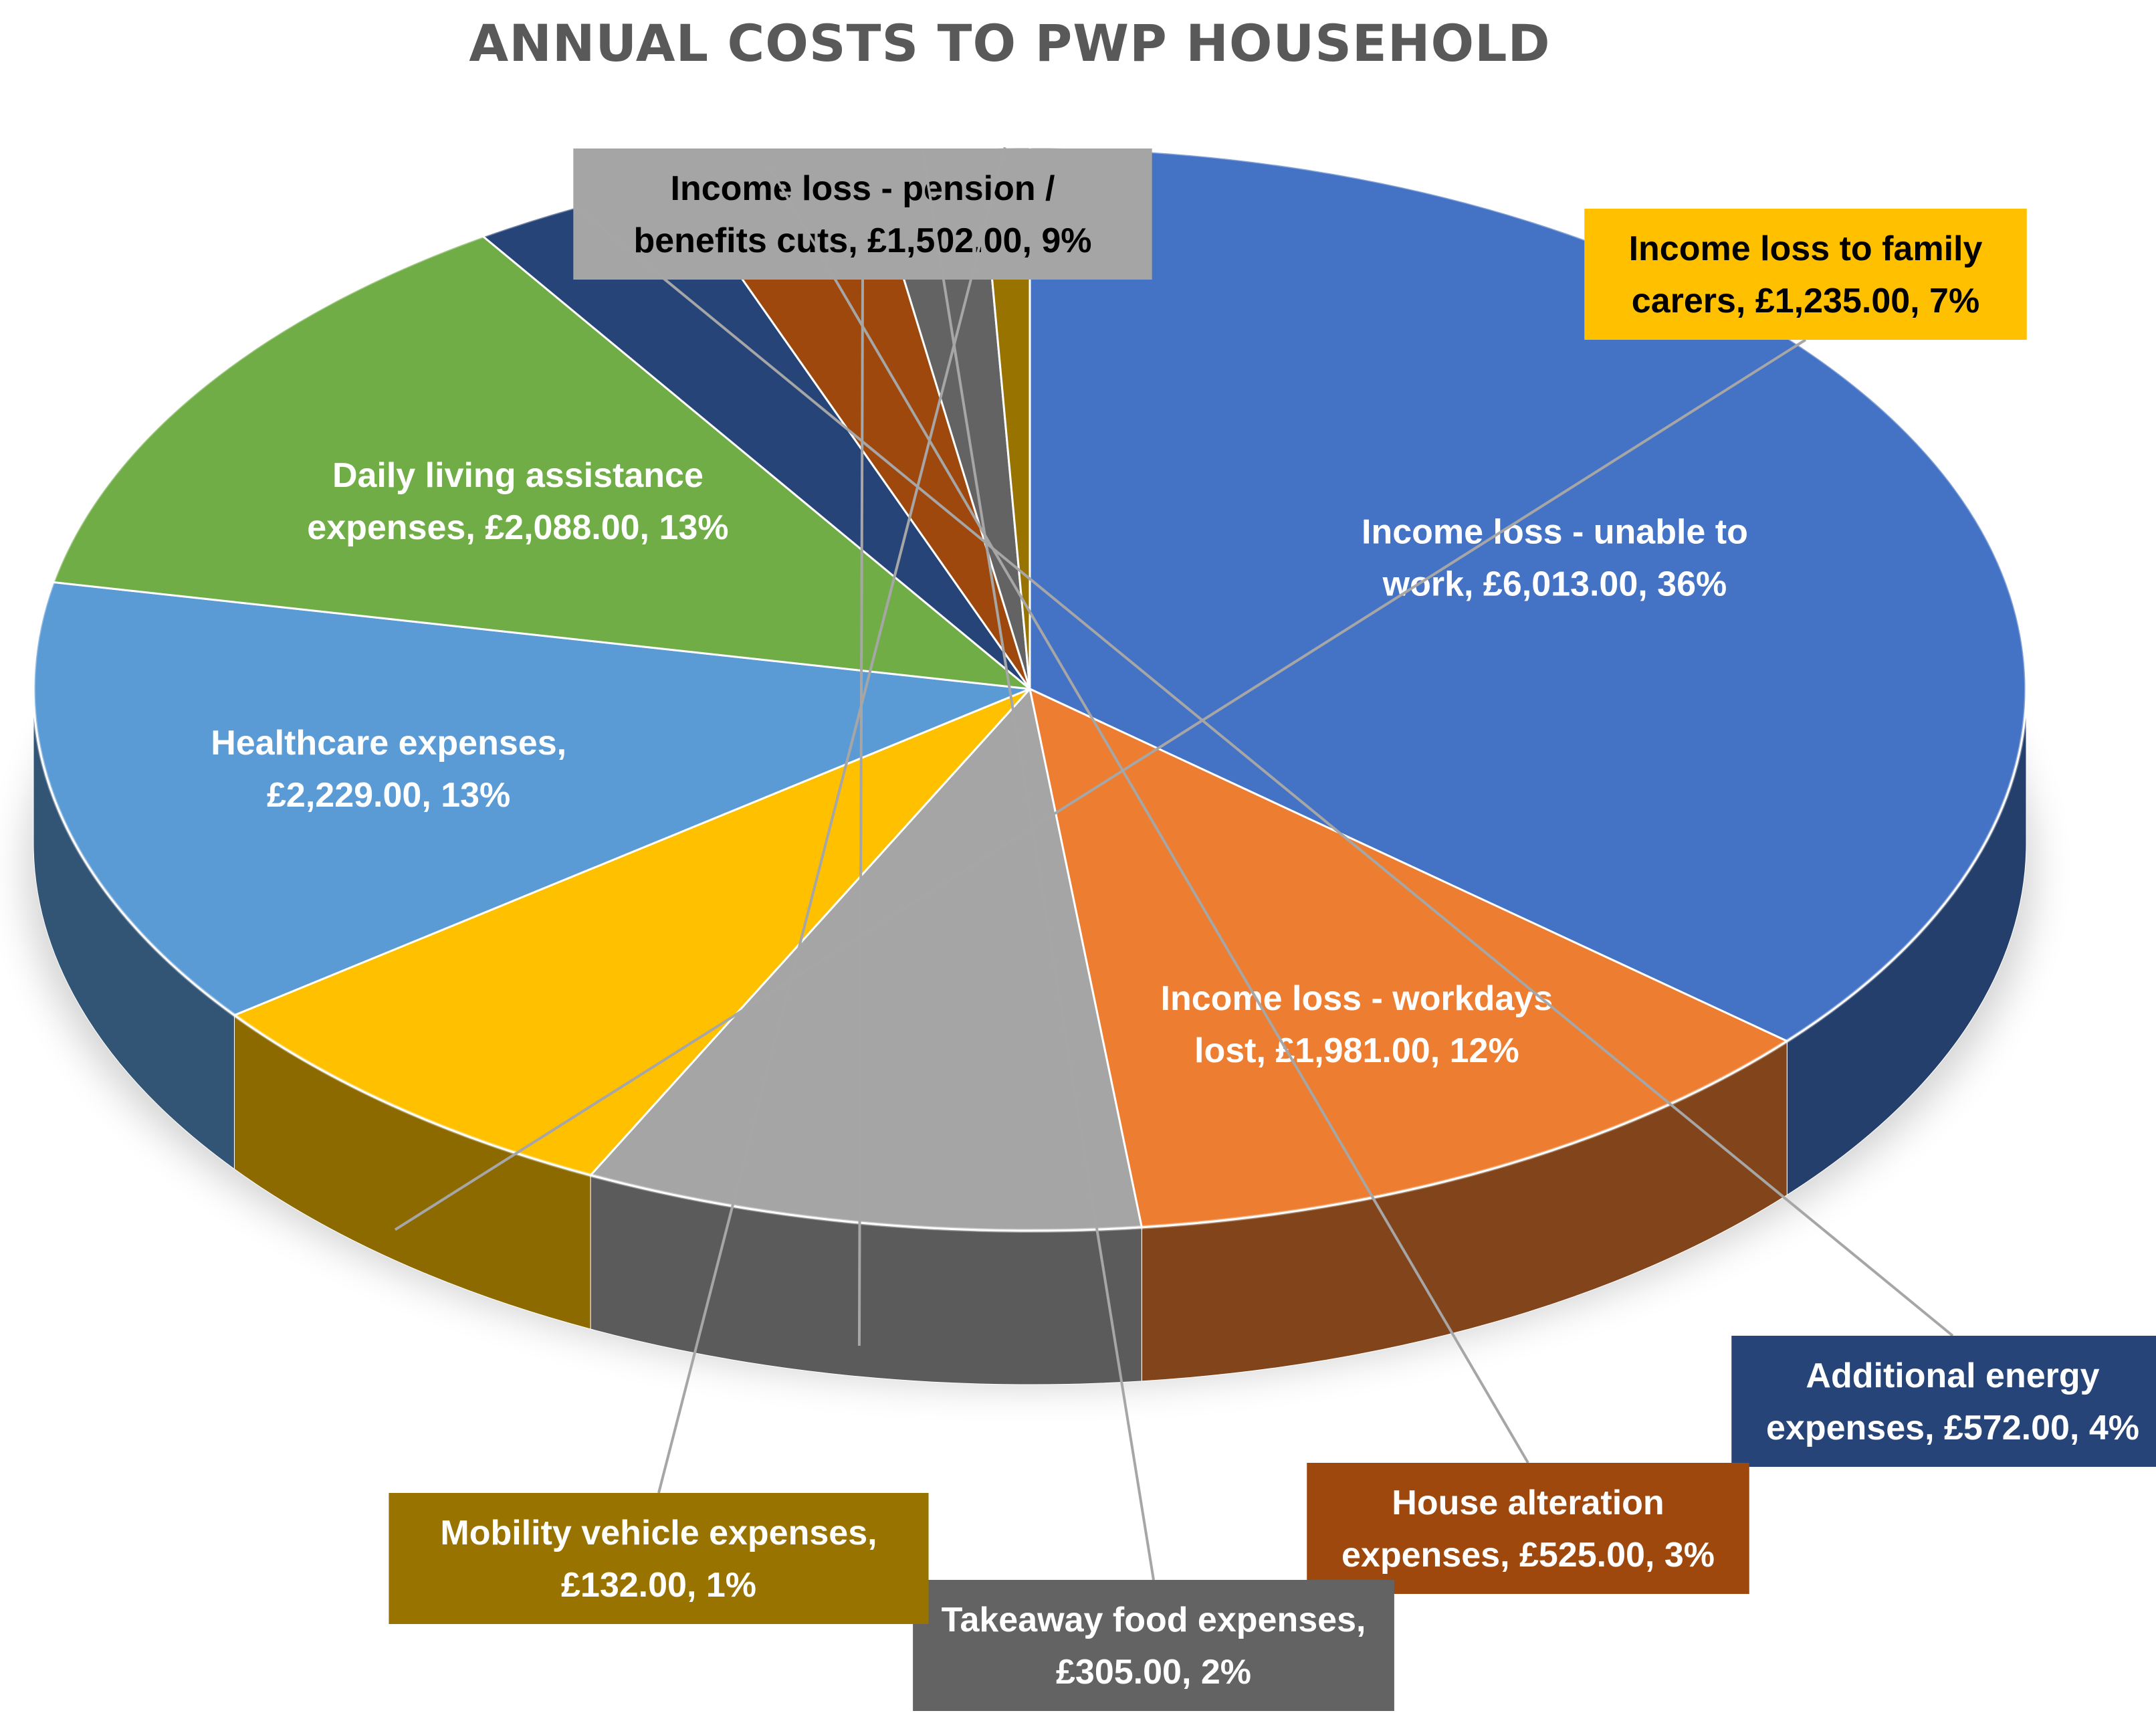  What do you see at coordinates (1528, 1503) in the screenshot?
I see `data-label-line: House alteration` at bounding box center [1528, 1503].